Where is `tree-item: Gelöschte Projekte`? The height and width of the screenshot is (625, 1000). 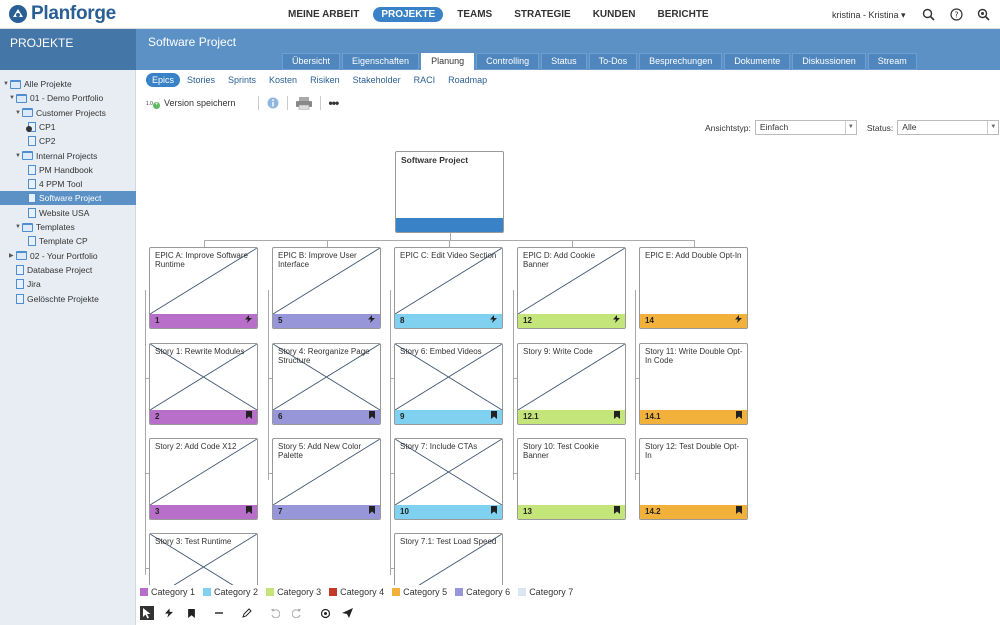
tree-item: Gelöschte Projekte is located at coordinates (49, 299).